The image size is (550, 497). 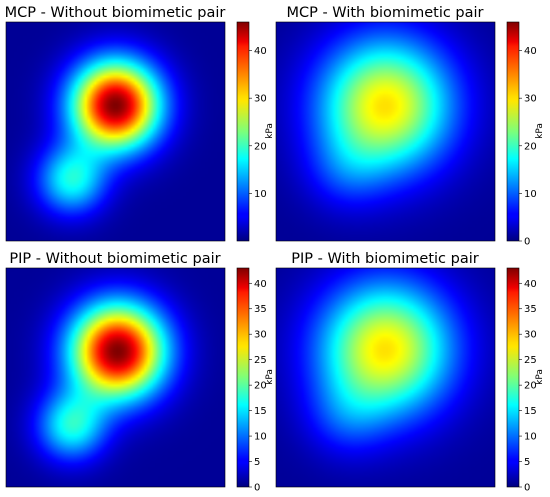 I want to click on panel-title: PIP - Without biomimetic pair, so click(x=114, y=259).